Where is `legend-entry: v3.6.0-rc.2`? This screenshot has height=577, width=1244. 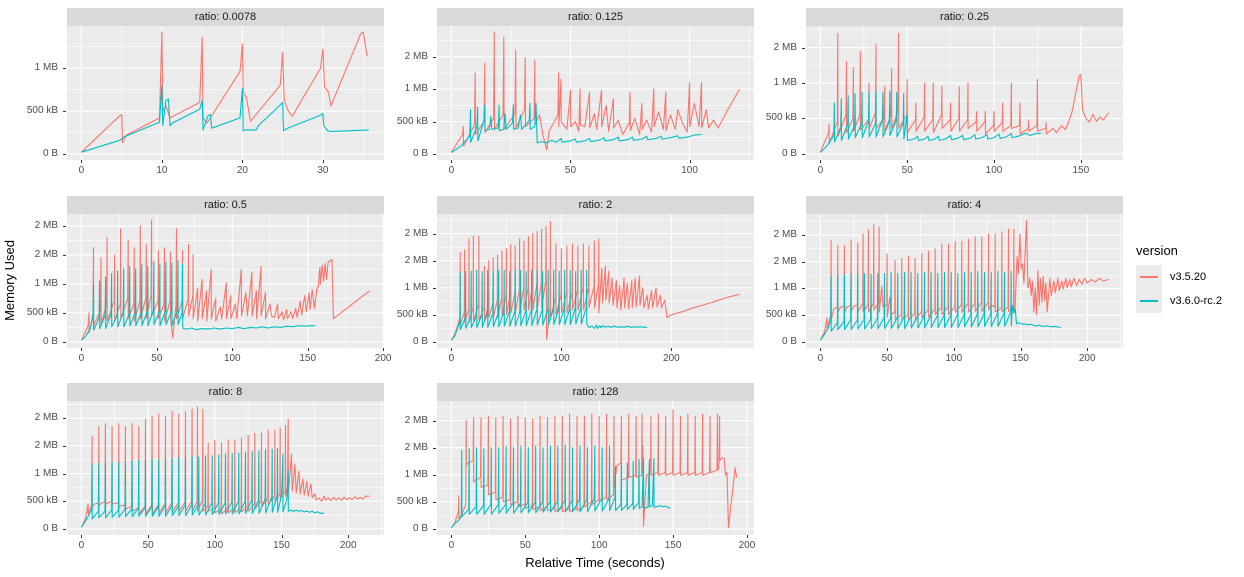
legend-entry: v3.6.0-rc.2 is located at coordinates (1179, 301).